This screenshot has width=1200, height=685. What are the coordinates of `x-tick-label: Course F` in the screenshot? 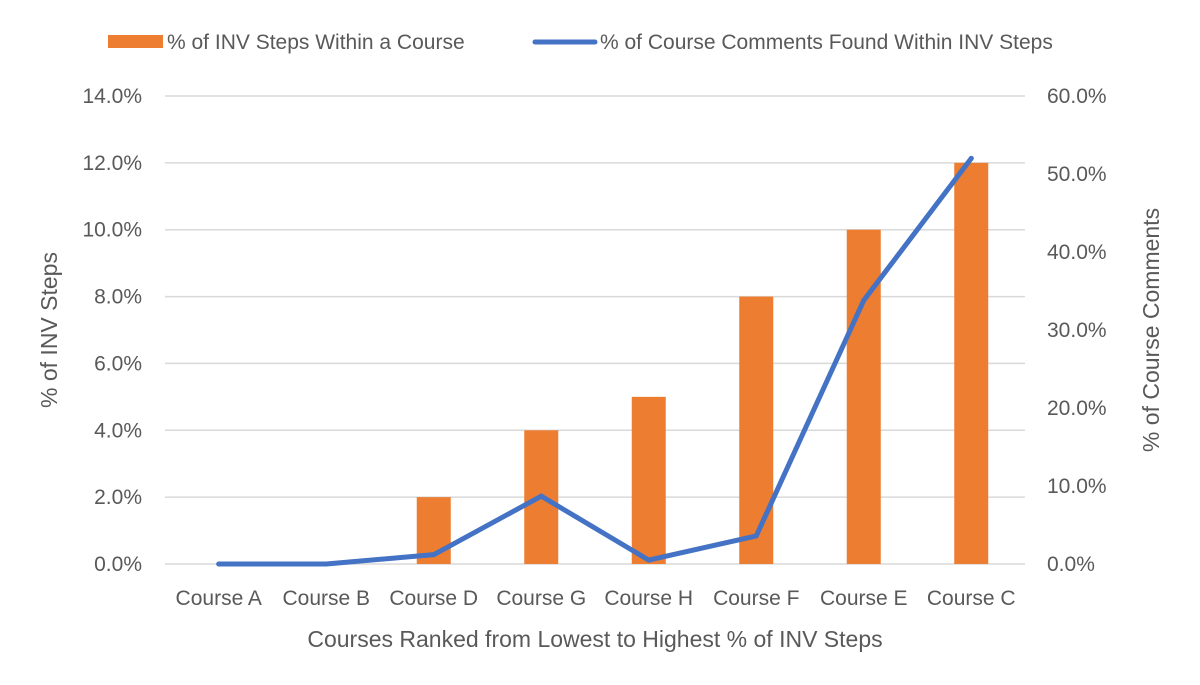 It's located at (756, 598).